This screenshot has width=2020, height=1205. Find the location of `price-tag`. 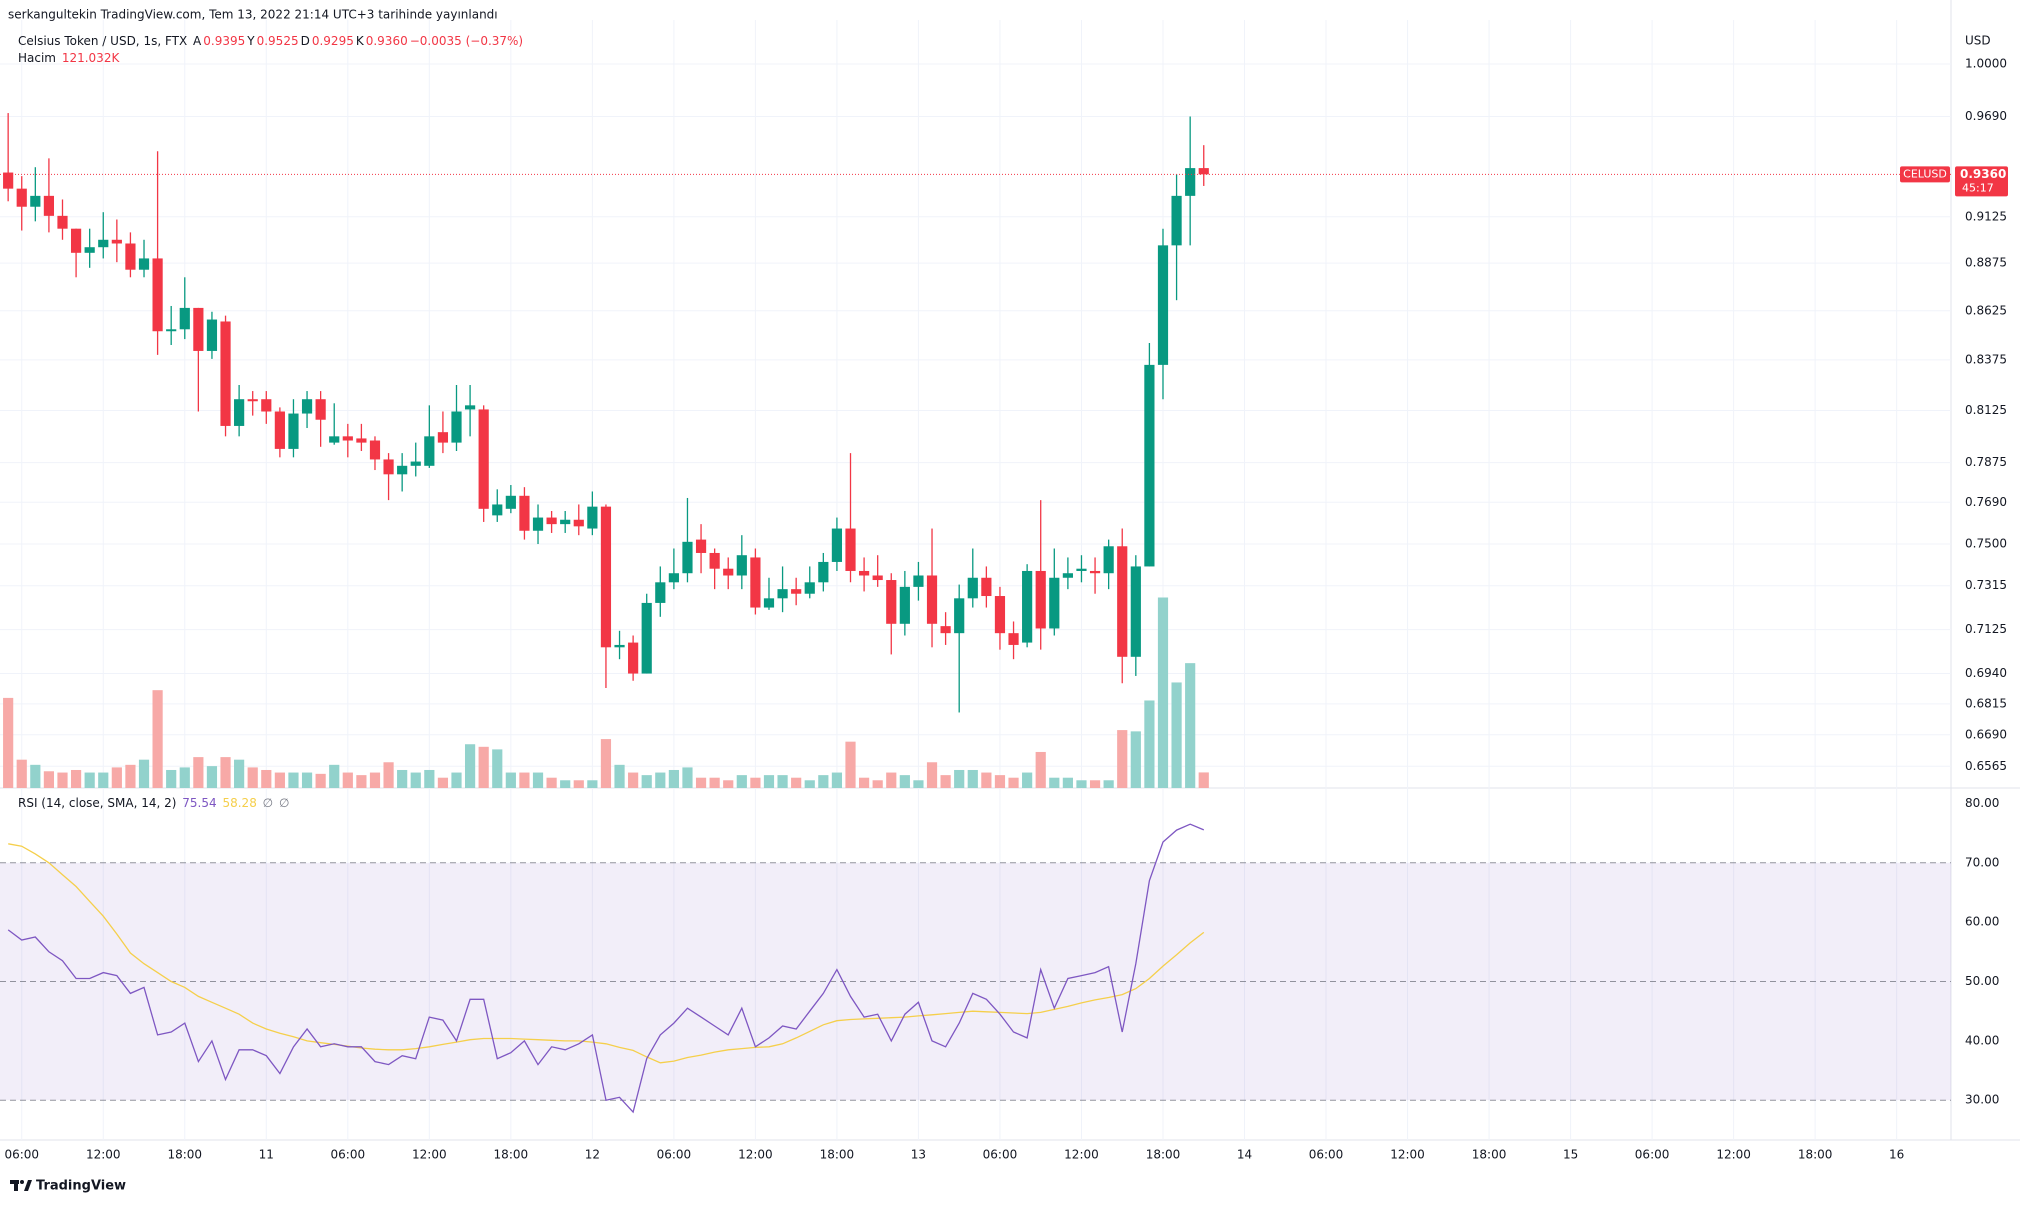

price-tag is located at coordinates (1981, 181).